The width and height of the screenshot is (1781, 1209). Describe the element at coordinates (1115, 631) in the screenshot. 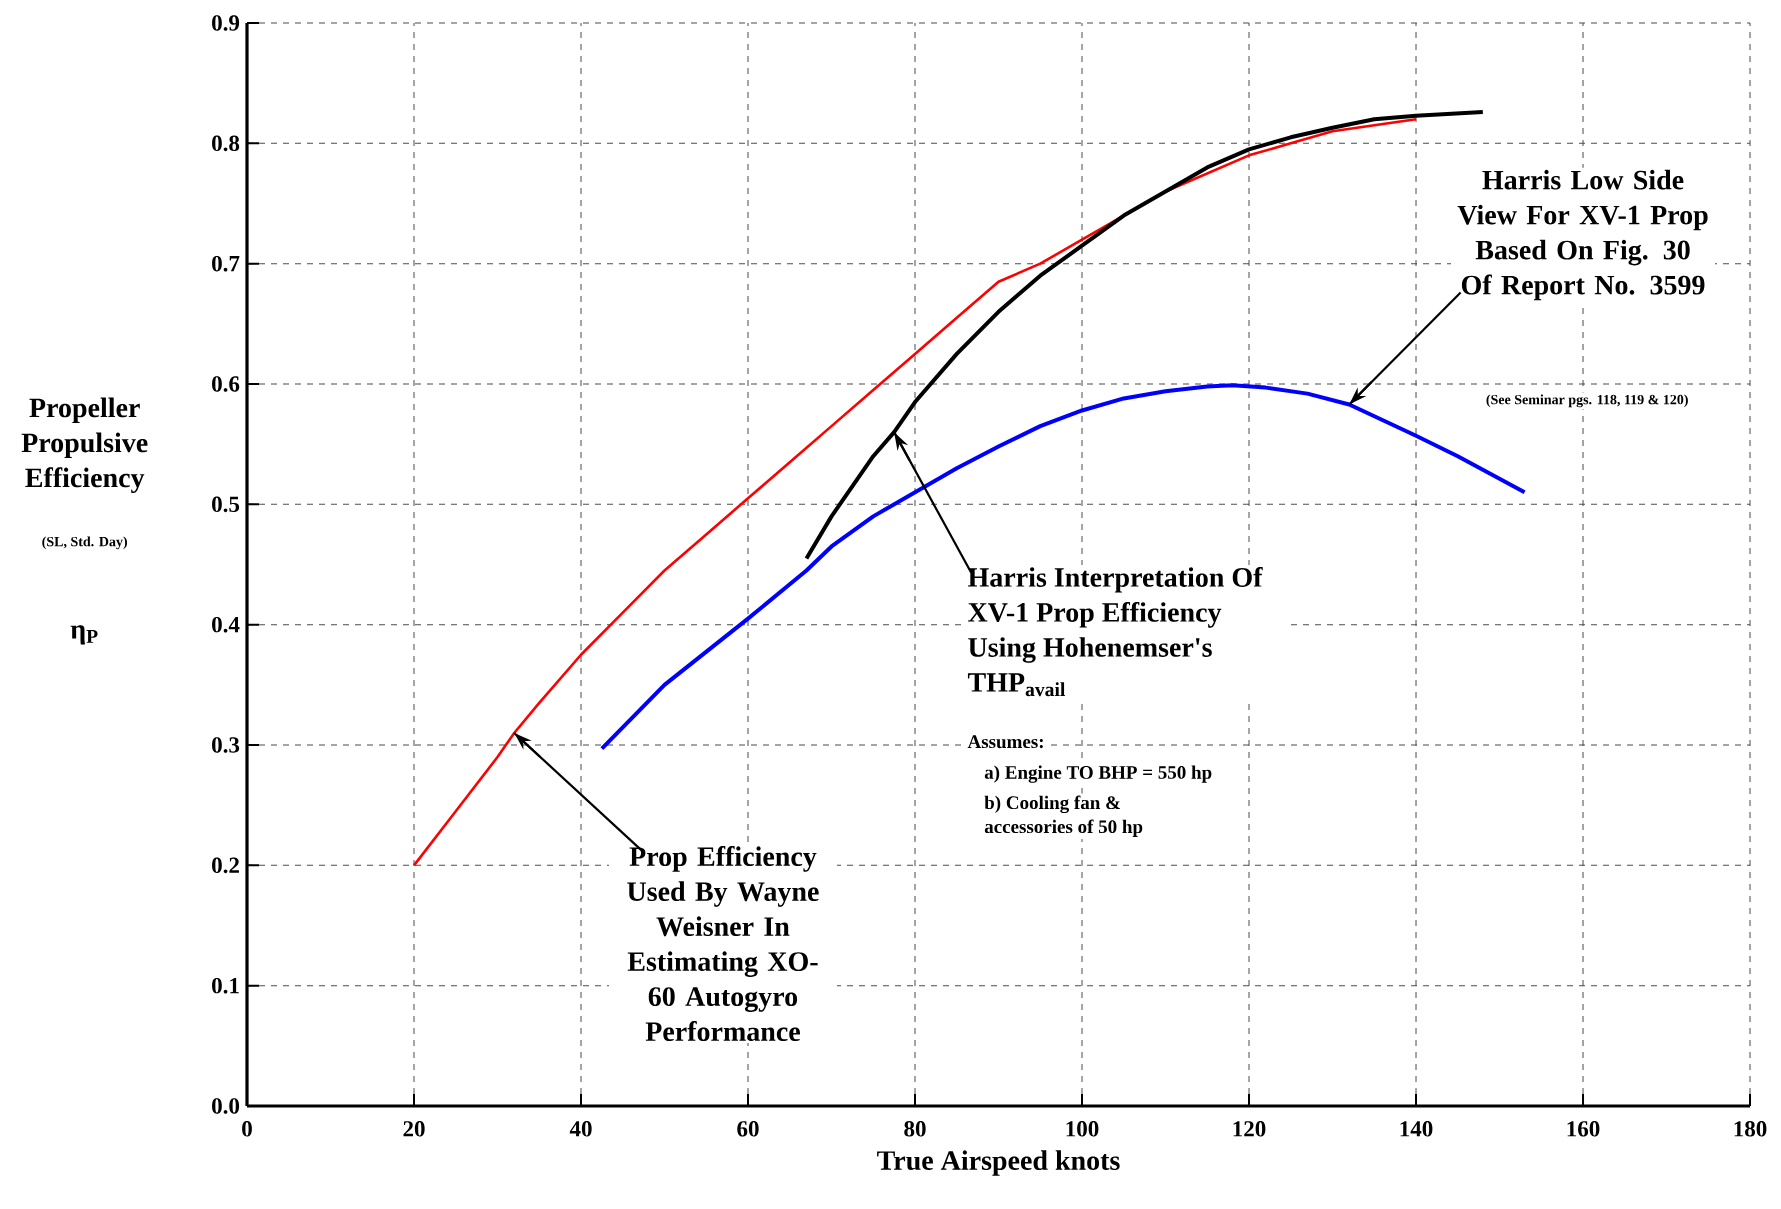

I see `annotation: Harris Interpretation Of XV-1 Prop Efficiency Using Hohenemser's THP$_{avail}$` at that location.